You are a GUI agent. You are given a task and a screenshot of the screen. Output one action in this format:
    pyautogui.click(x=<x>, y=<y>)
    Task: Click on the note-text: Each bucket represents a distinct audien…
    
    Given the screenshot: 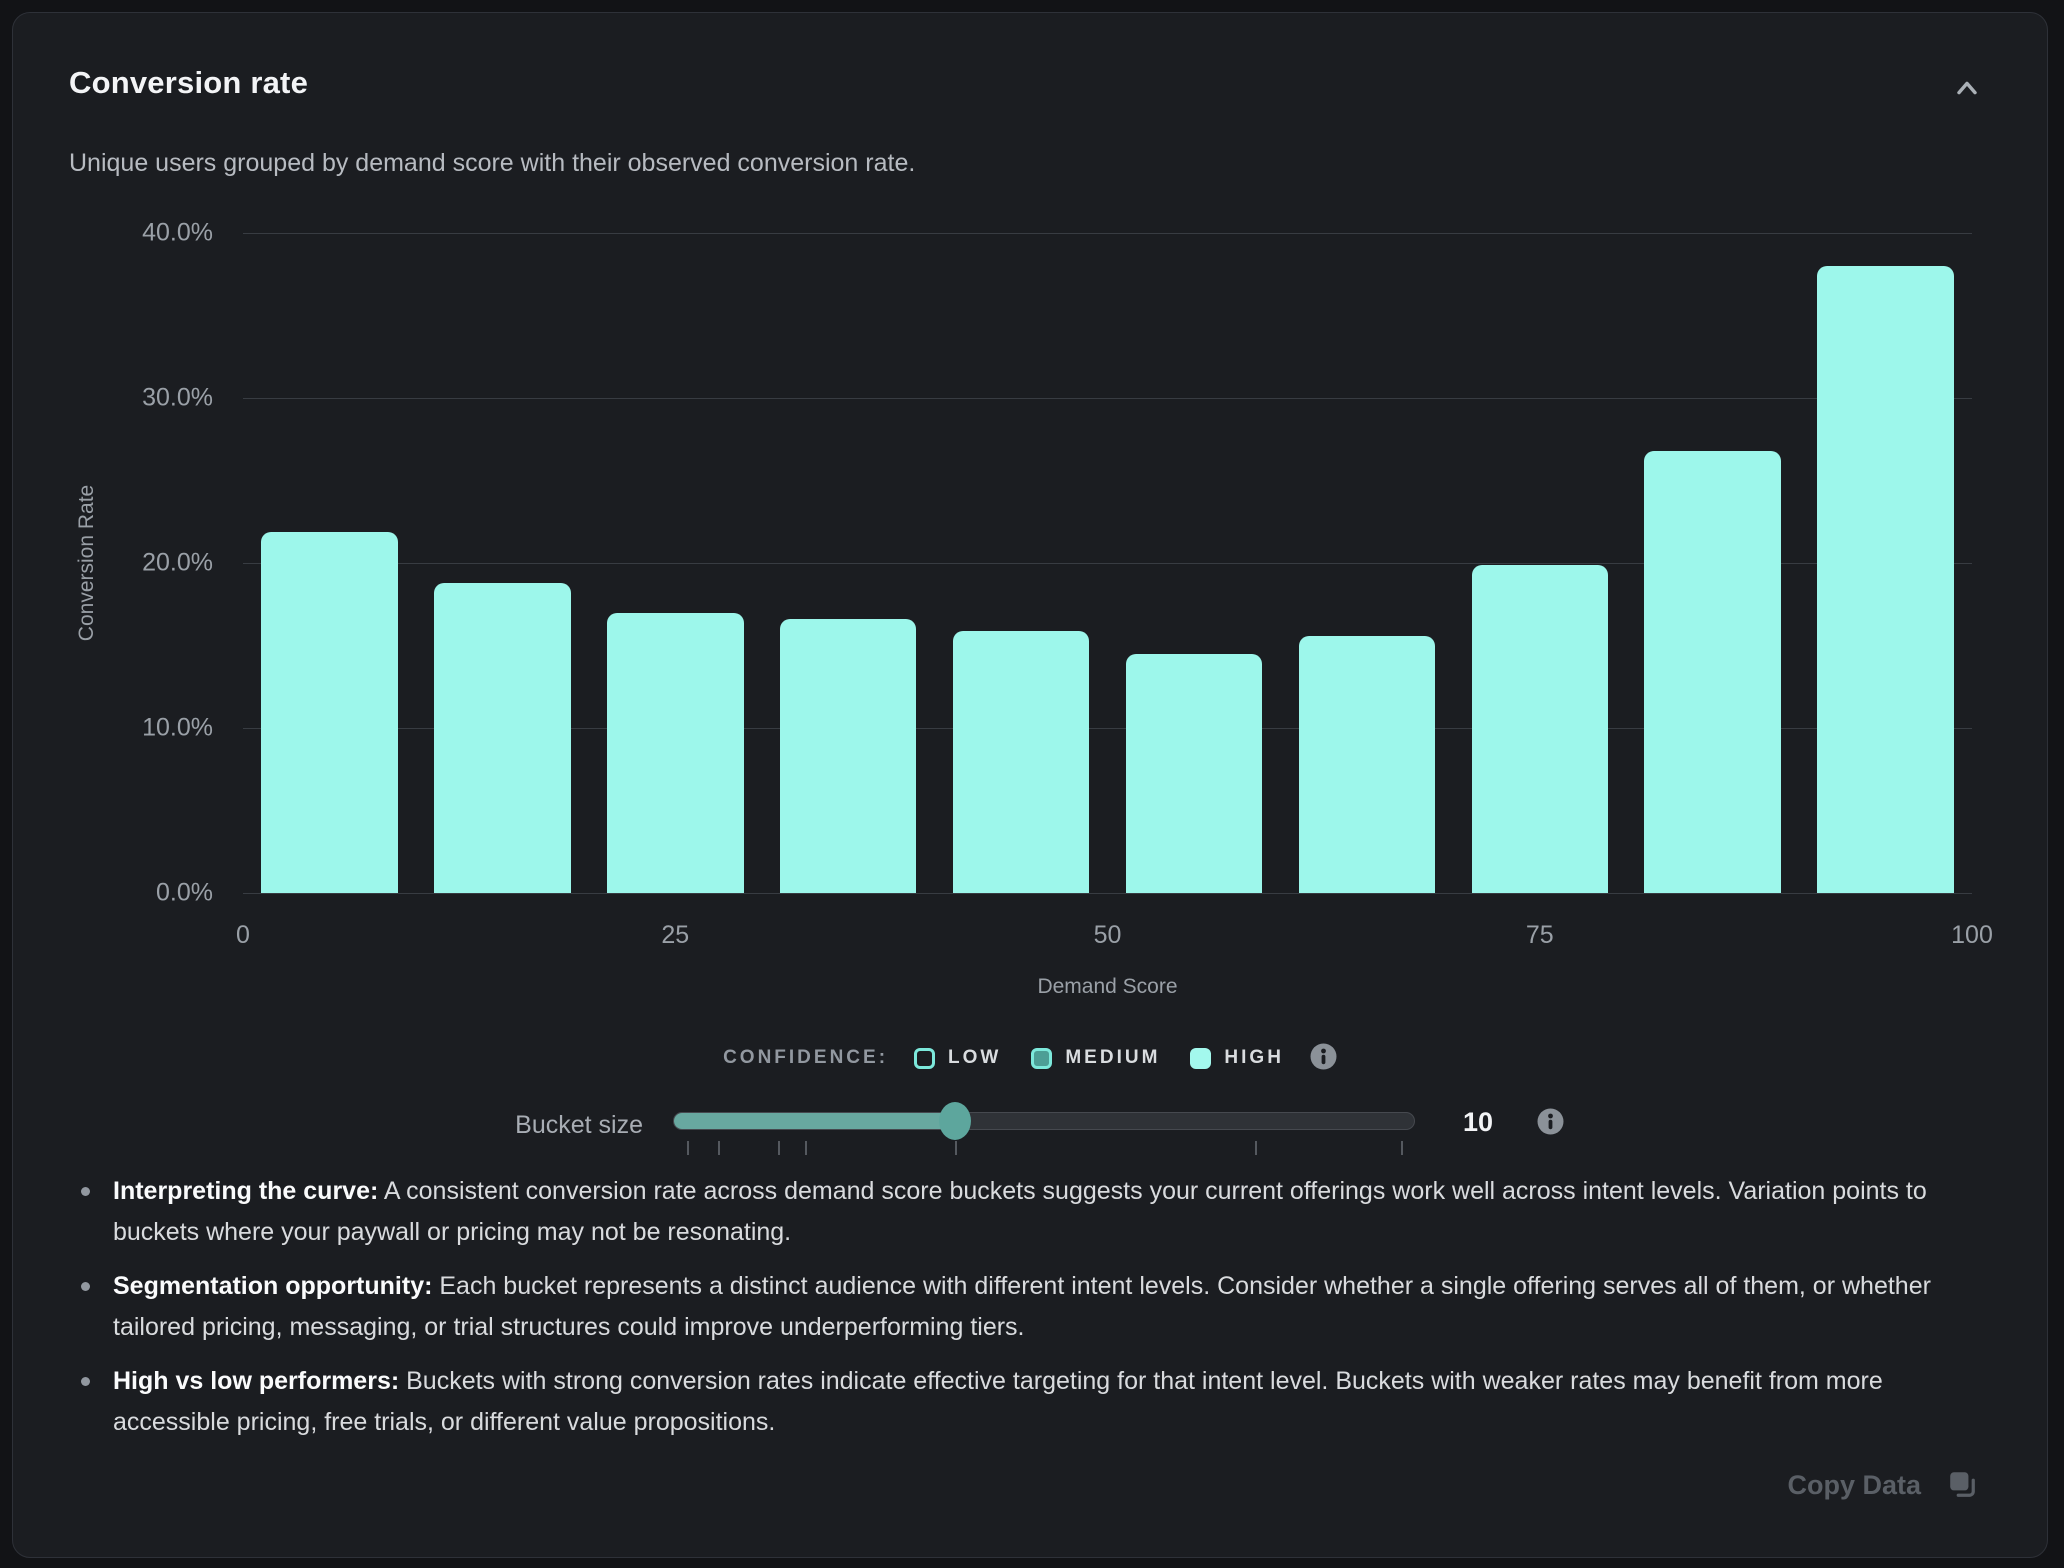 What is the action you would take?
    pyautogui.click(x=1022, y=1306)
    